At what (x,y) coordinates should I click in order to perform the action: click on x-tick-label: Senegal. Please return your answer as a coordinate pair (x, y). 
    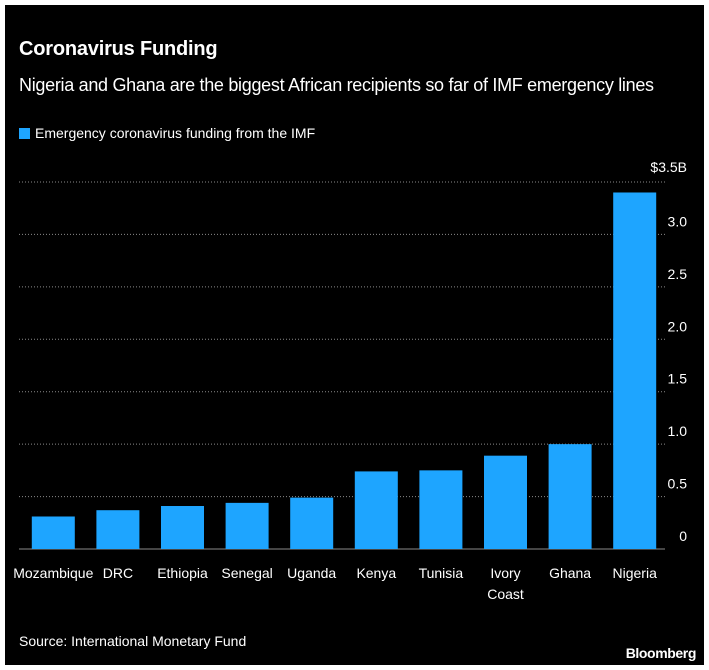
    Looking at the image, I should click on (246, 573).